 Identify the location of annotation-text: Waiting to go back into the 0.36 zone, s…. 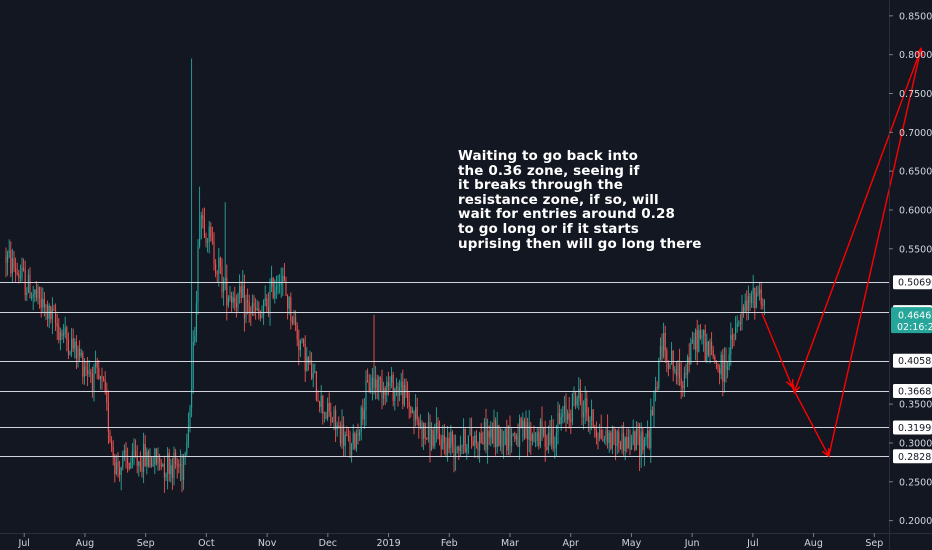
(580, 200).